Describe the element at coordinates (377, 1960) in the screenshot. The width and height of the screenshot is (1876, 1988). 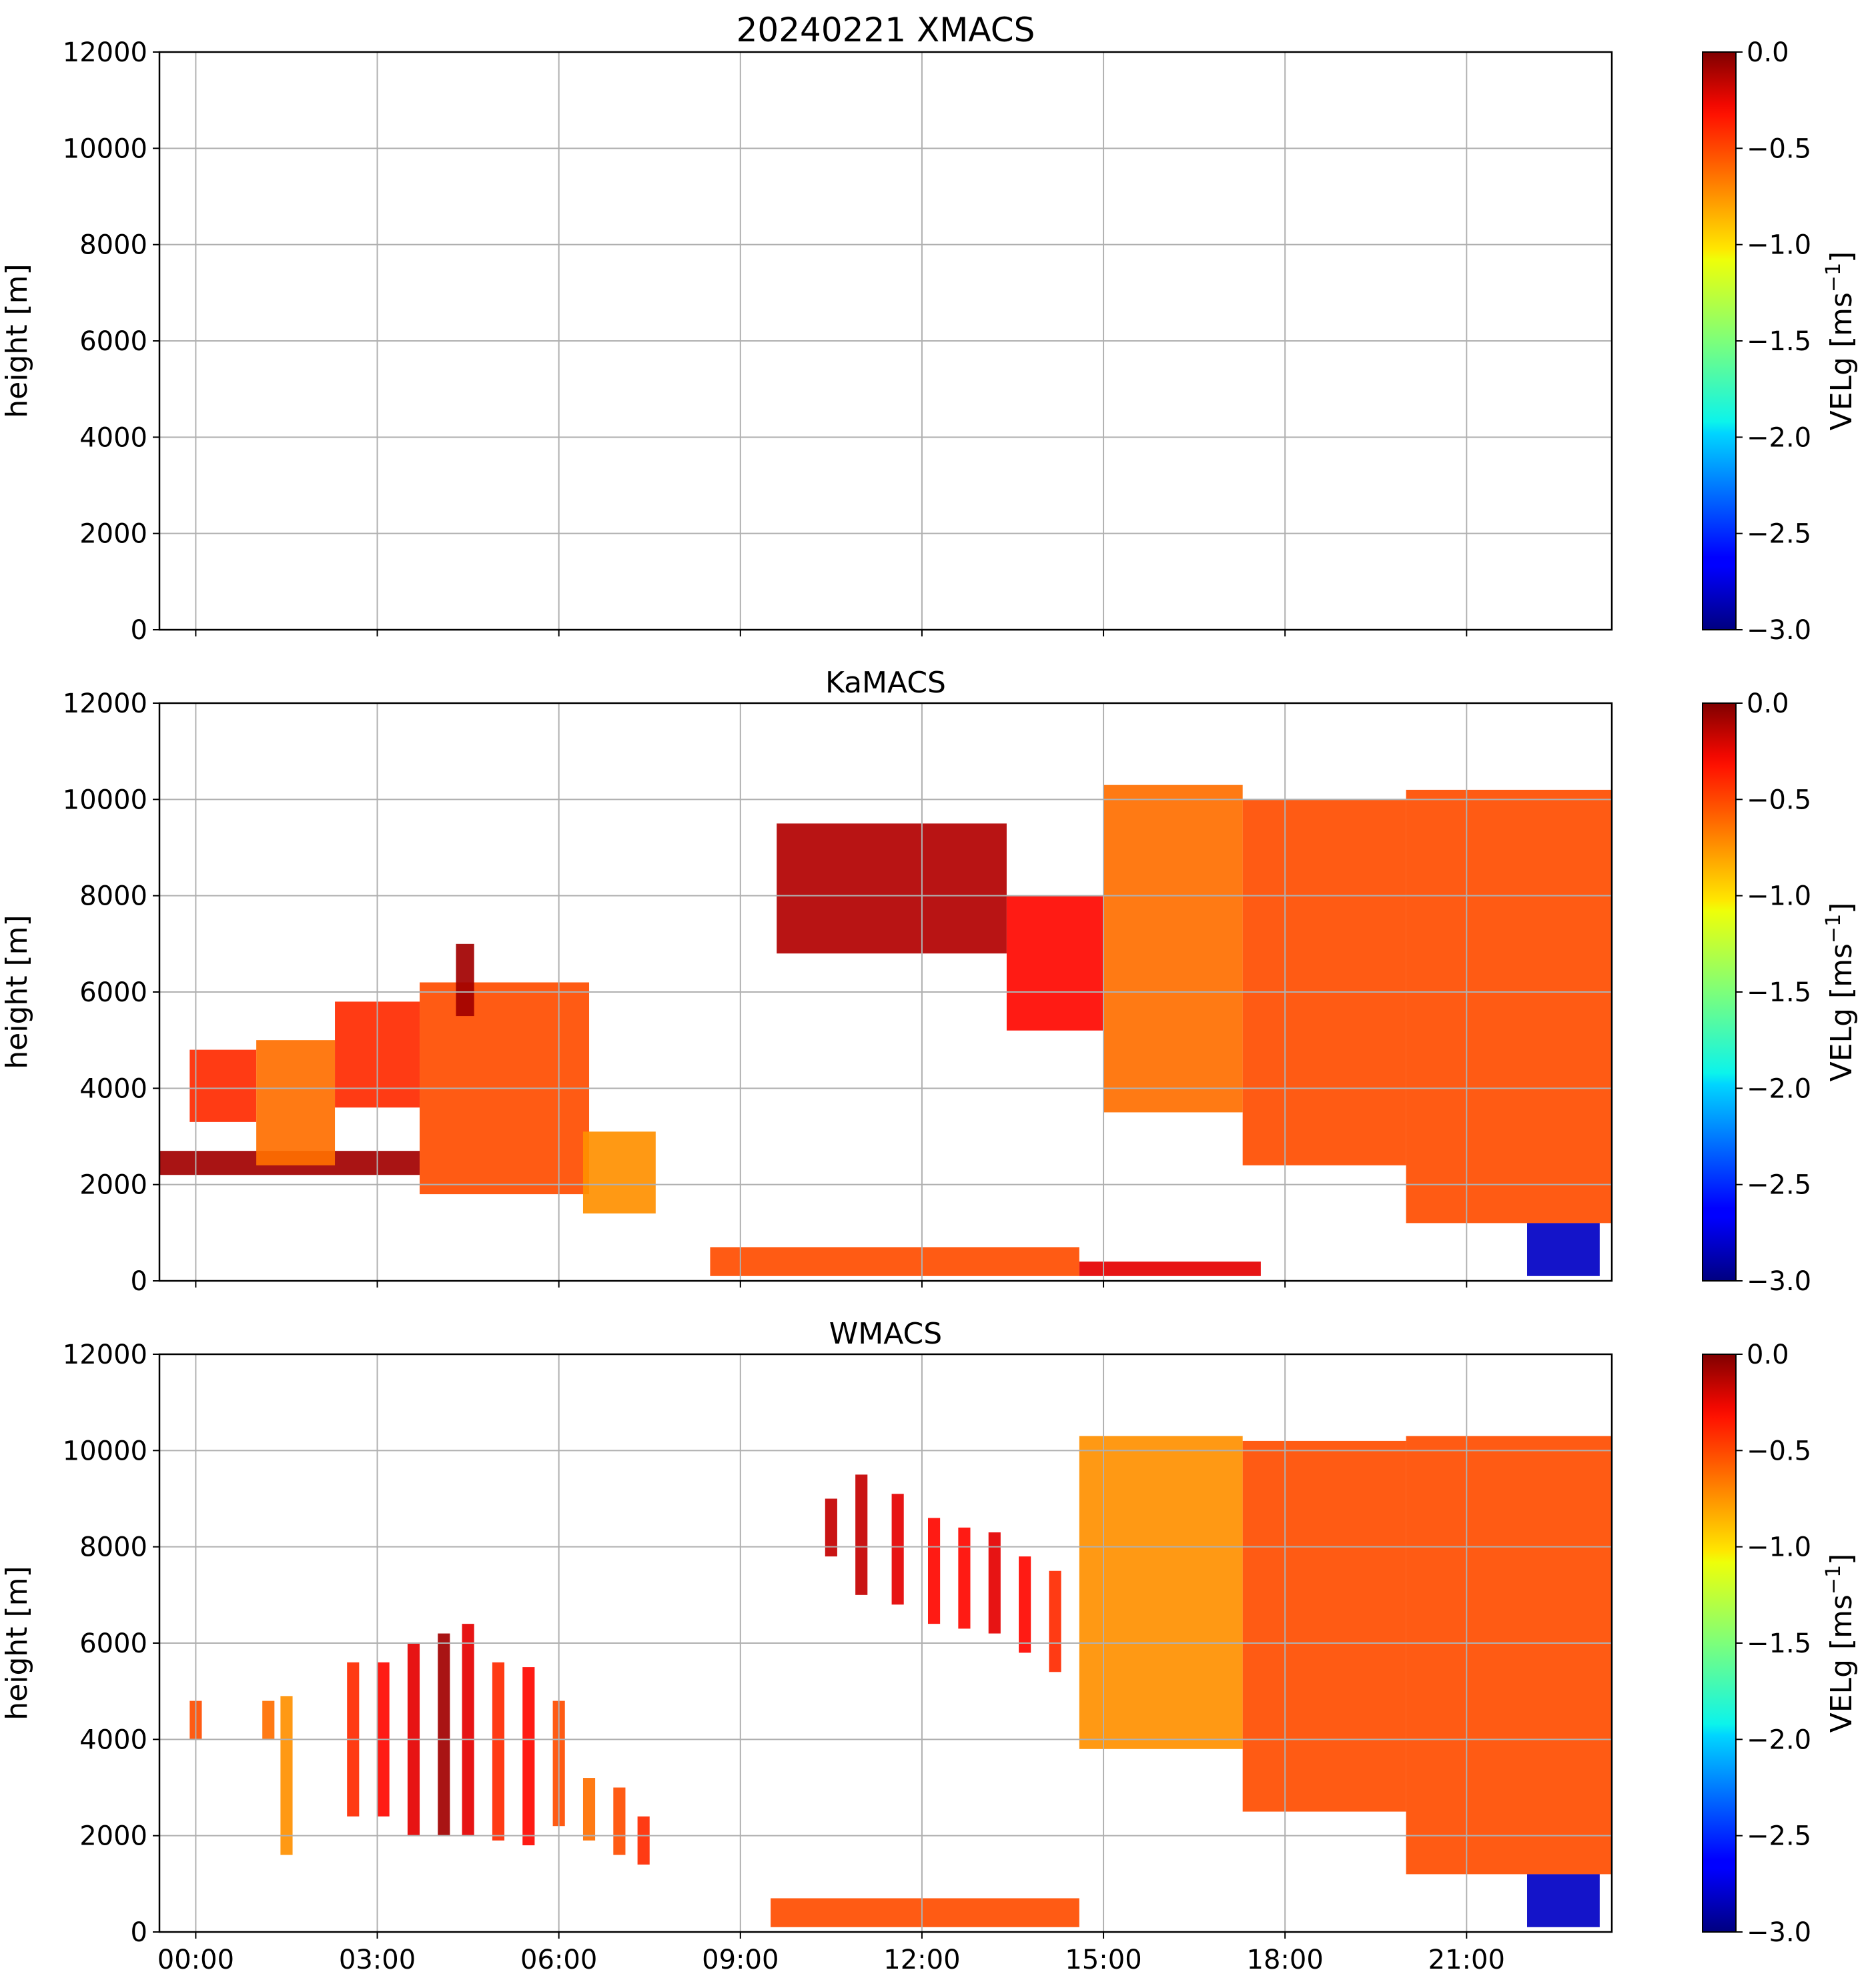
I see `x-tick-label: 03:00` at that location.